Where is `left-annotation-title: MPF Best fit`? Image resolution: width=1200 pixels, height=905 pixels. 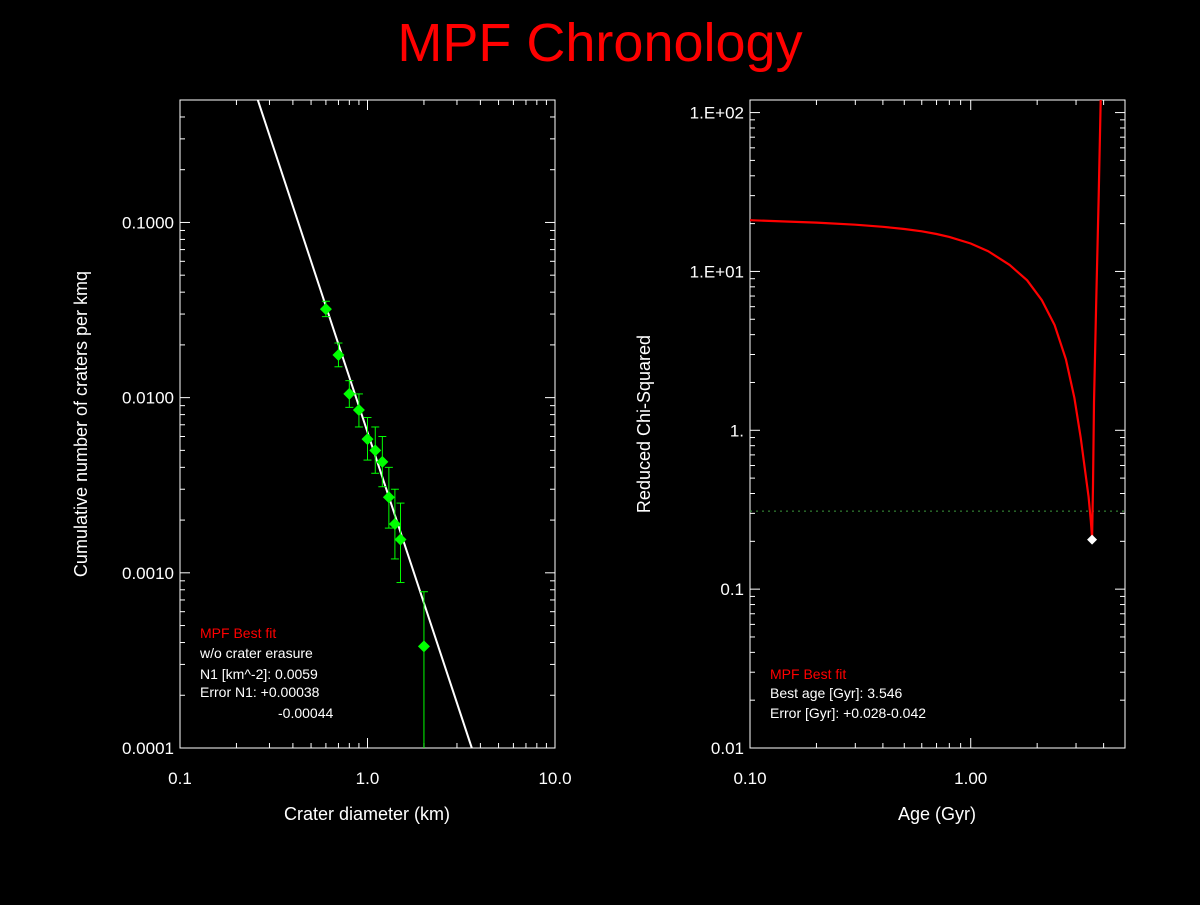
left-annotation-title: MPF Best fit is located at coordinates (238, 633).